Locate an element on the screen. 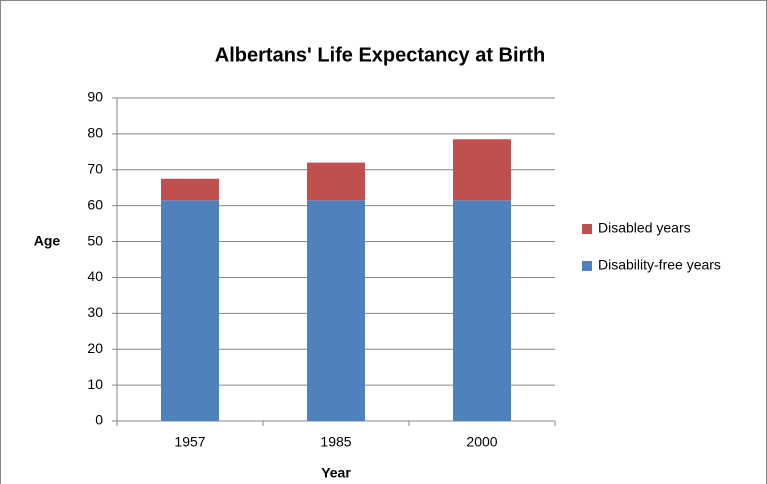 This screenshot has width=767, height=484. y-tick-label: 80 is located at coordinates (95, 133).